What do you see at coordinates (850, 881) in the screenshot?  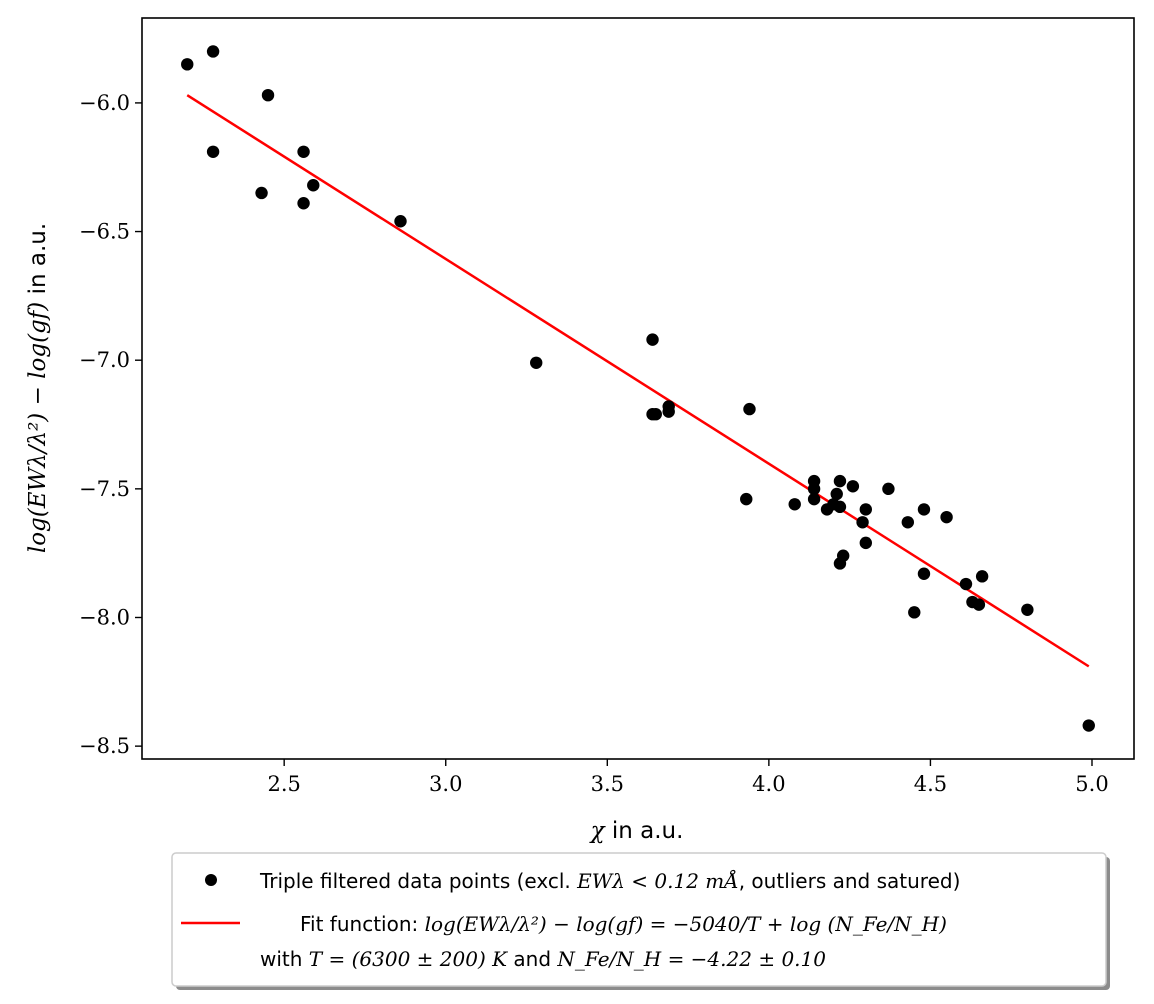 I see `legend-points-post: , outliers and satured)` at bounding box center [850, 881].